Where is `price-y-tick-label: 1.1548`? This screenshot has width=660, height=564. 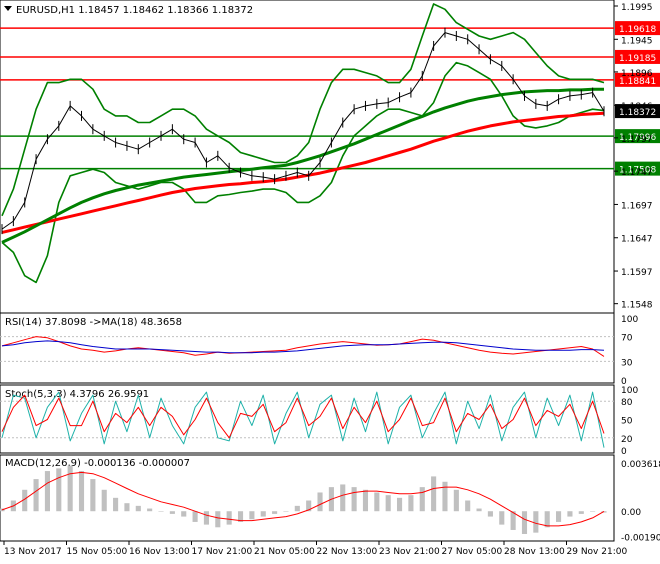
price-y-tick-label: 1.1548 is located at coordinates (637, 306).